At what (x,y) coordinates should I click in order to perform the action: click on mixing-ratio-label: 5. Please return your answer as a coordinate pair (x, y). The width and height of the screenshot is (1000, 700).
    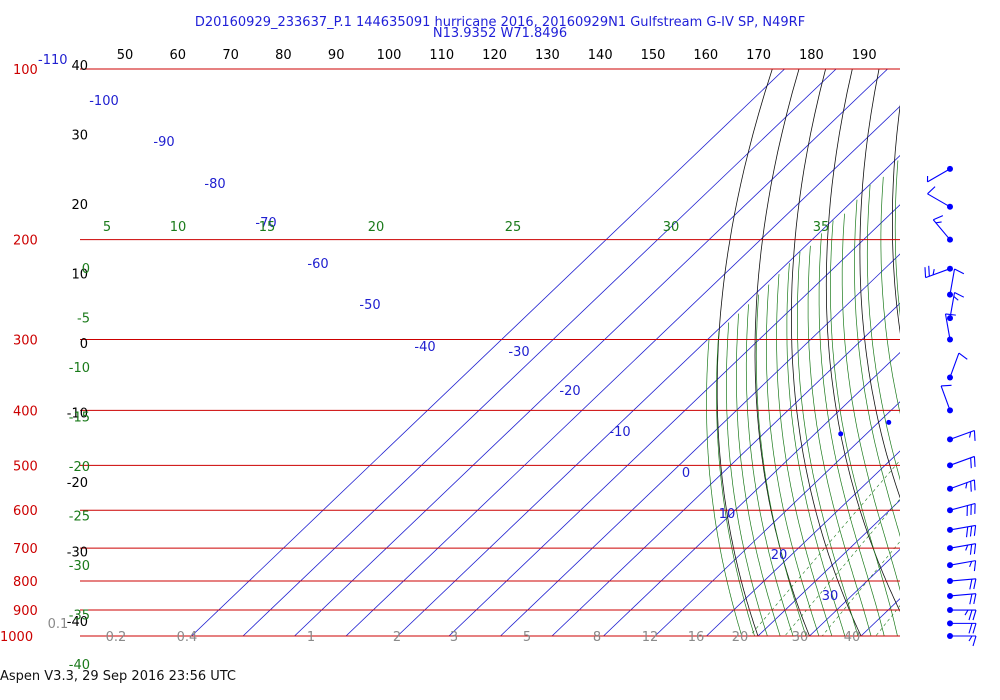
    Looking at the image, I should click on (527, 637).